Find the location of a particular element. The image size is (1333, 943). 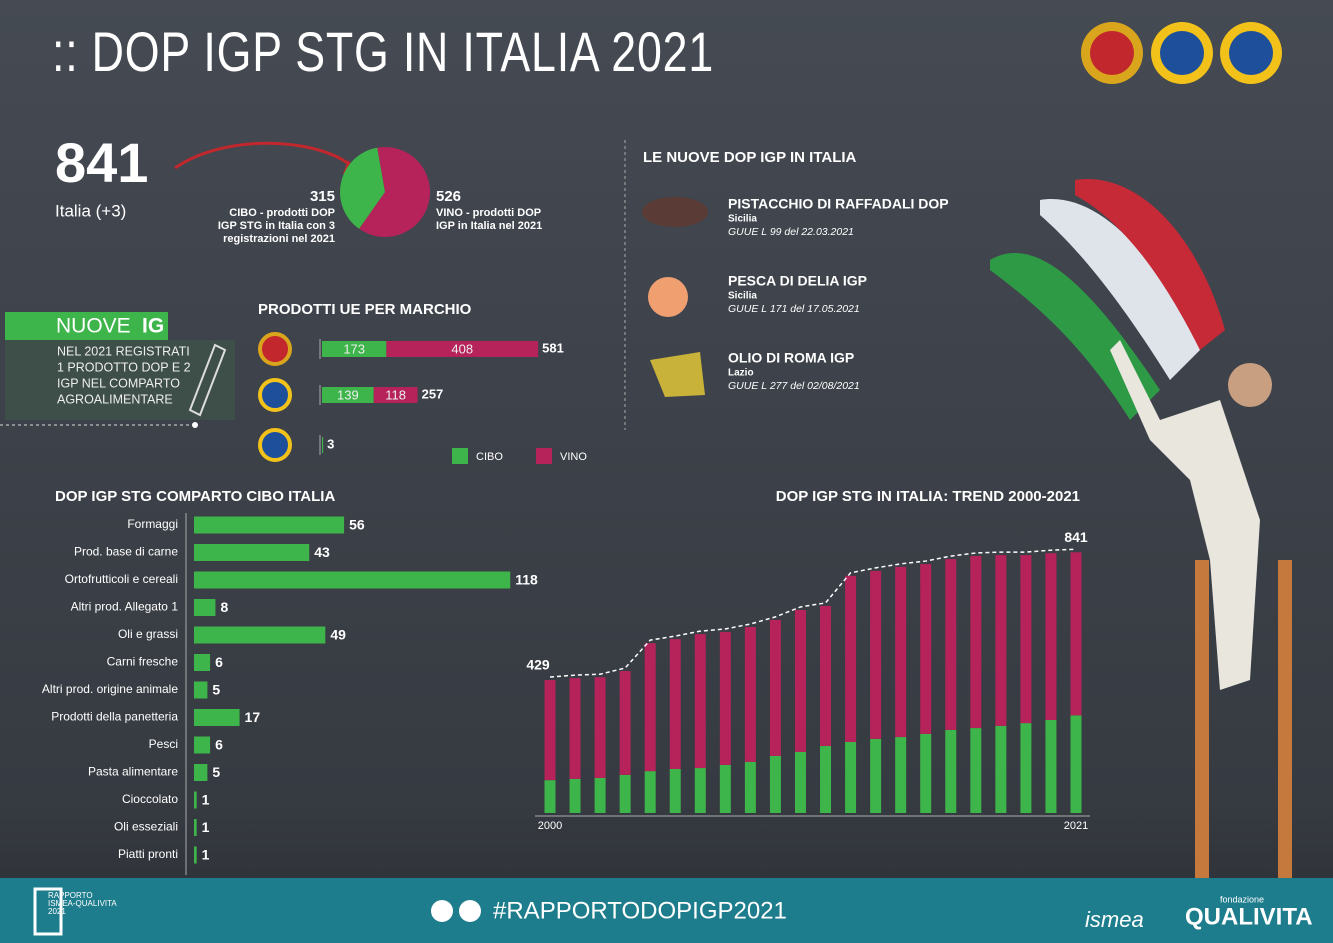

pie-slice is located at coordinates (362, 188).